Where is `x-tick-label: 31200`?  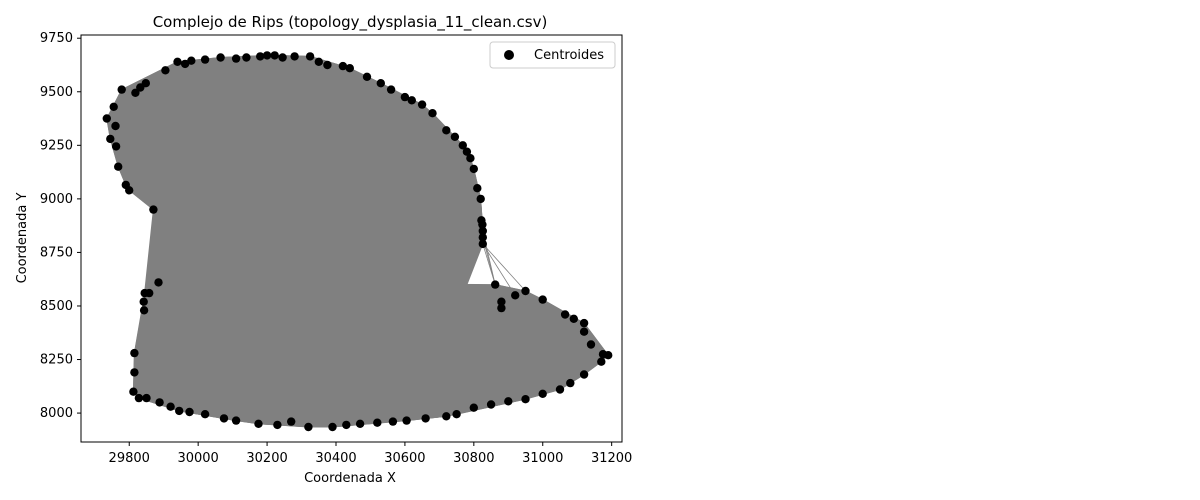 x-tick-label: 31200 is located at coordinates (611, 458).